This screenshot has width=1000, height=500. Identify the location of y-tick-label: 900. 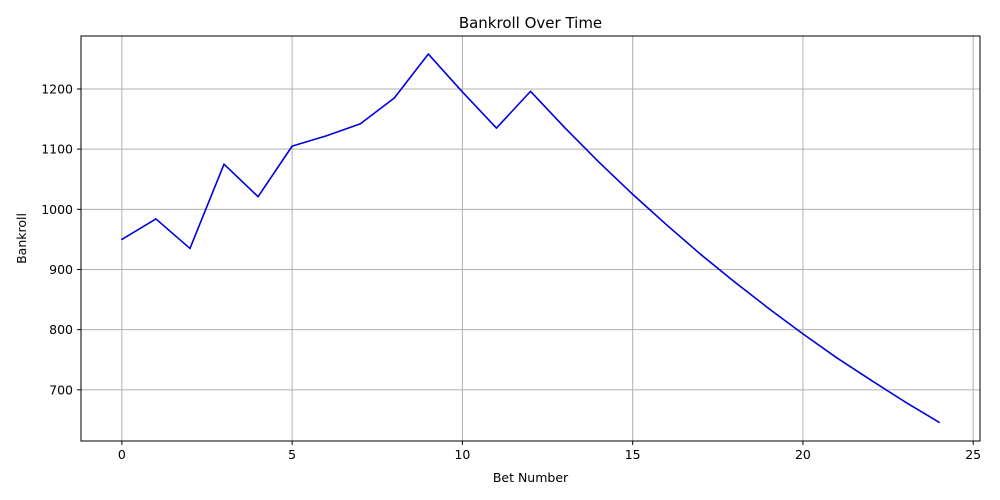
(61, 269).